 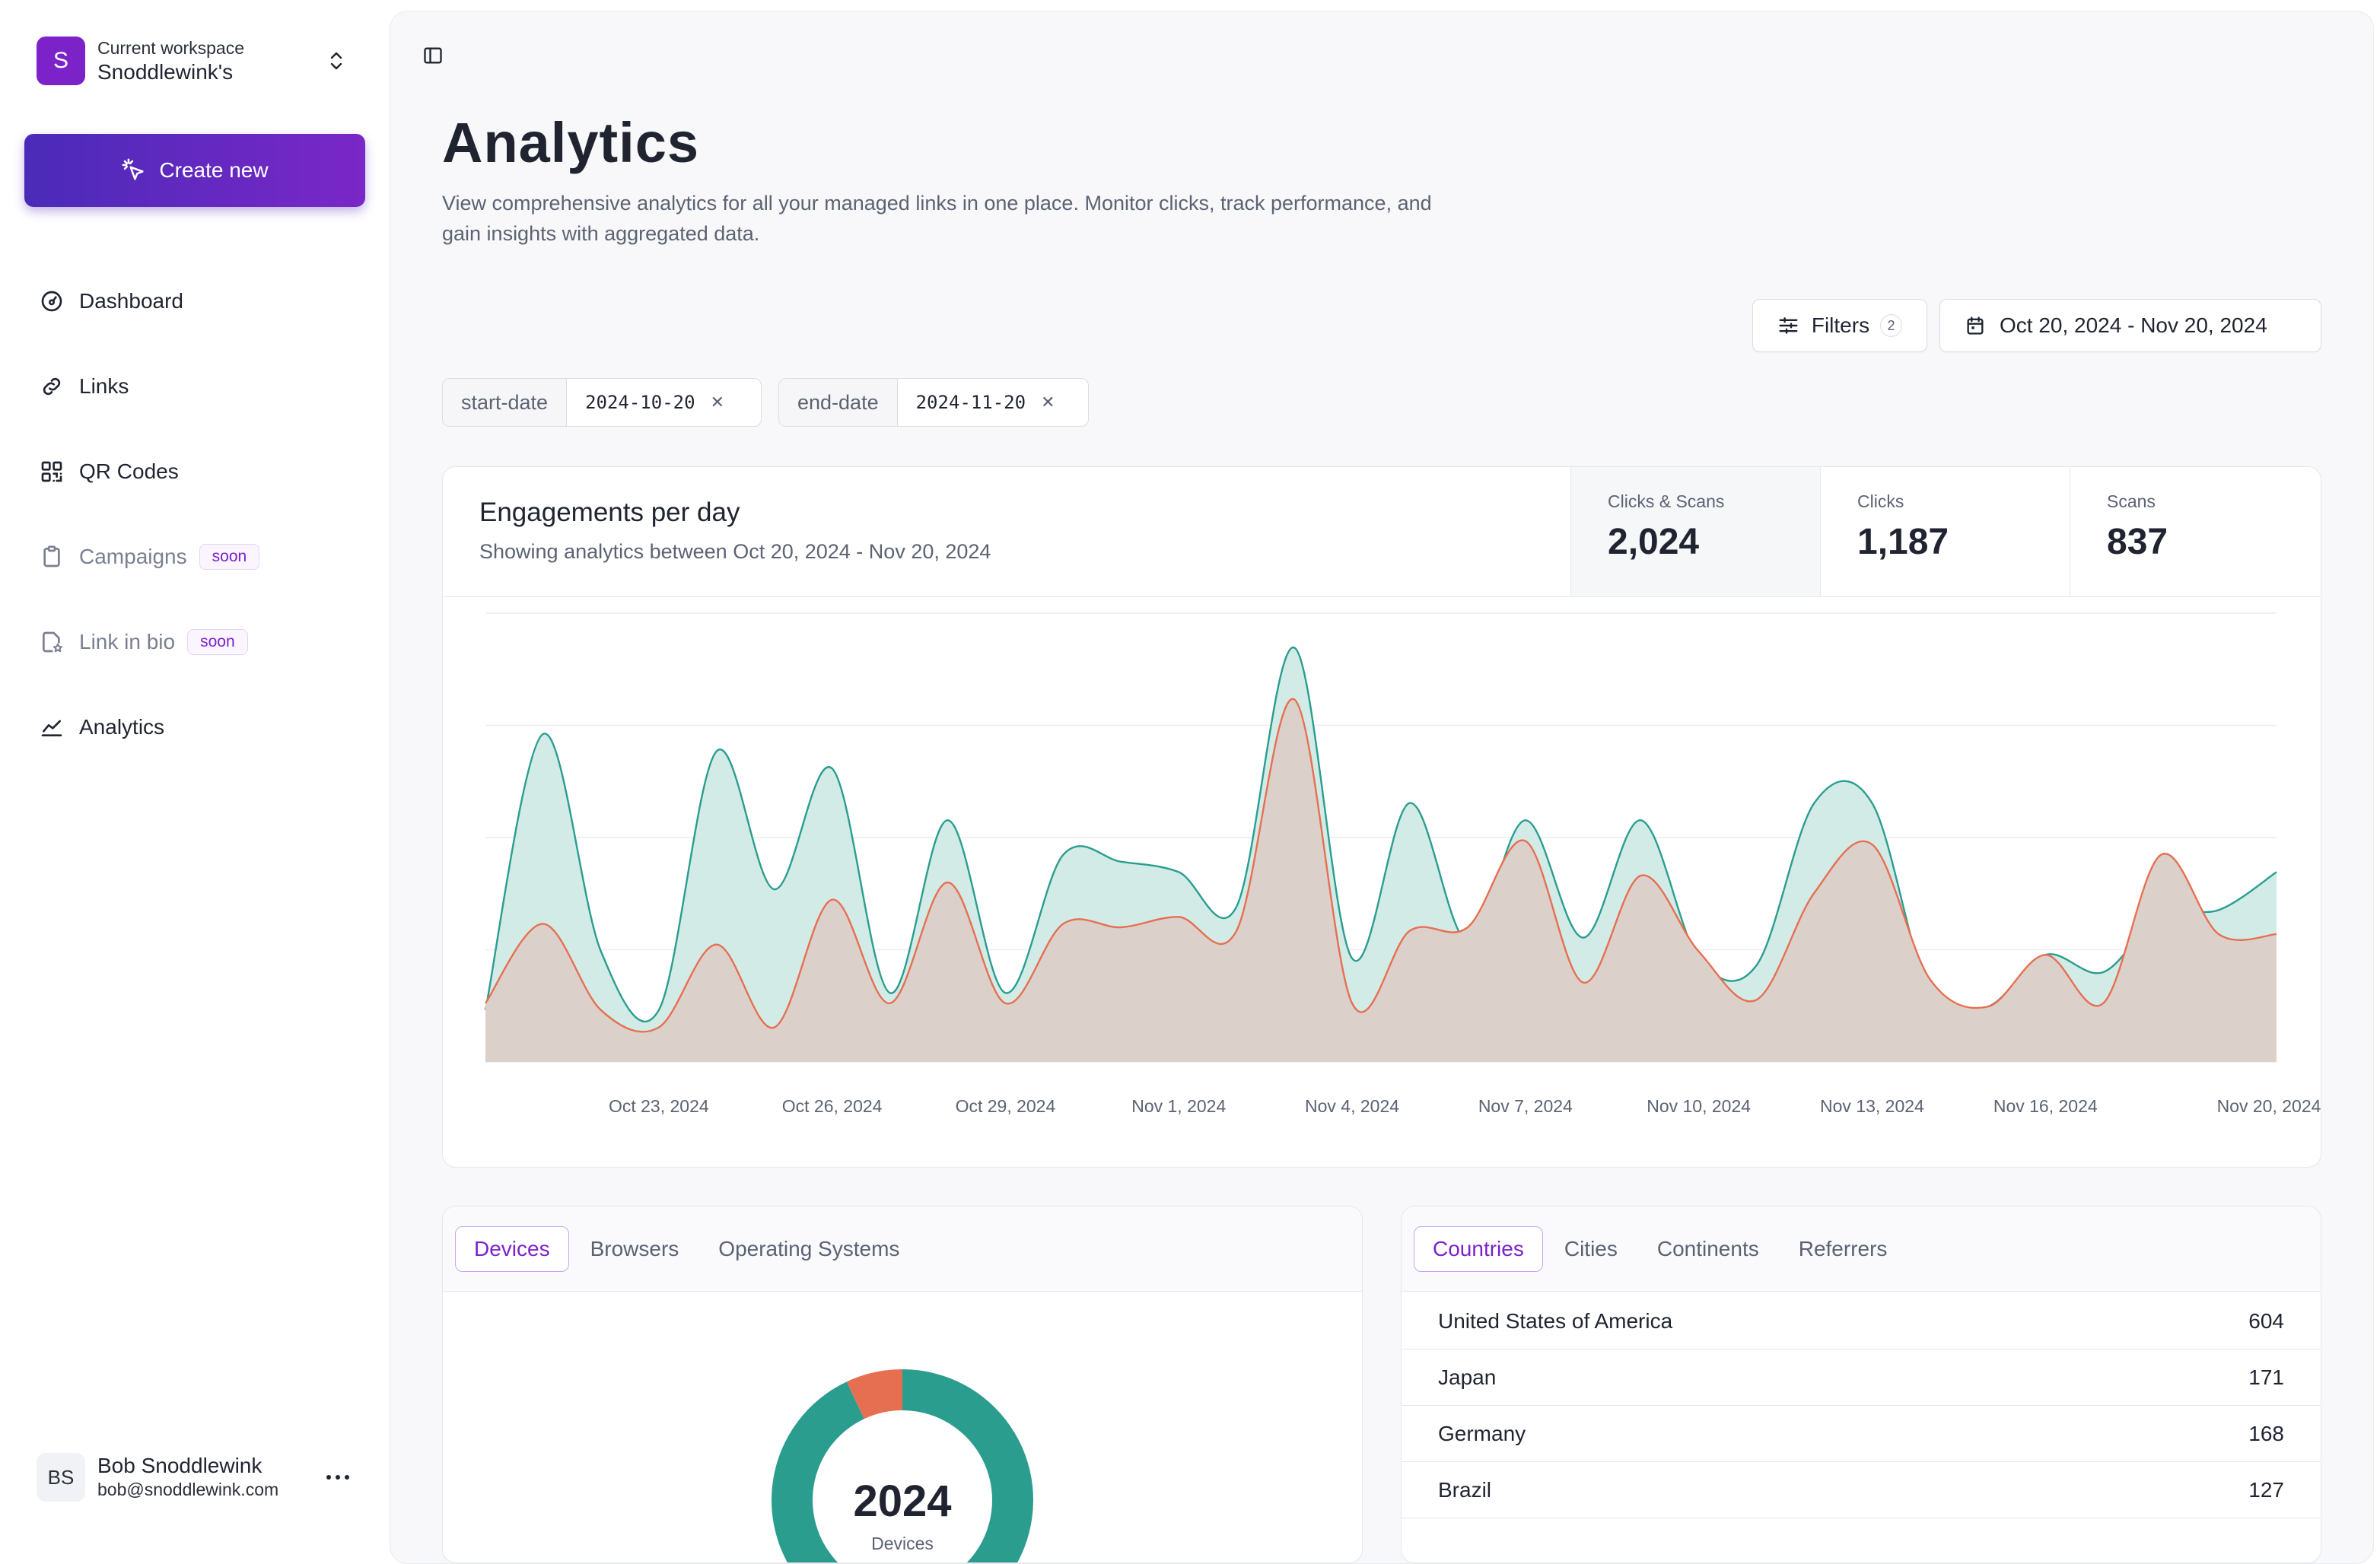 I want to click on link-icon, so click(x=52, y=386).